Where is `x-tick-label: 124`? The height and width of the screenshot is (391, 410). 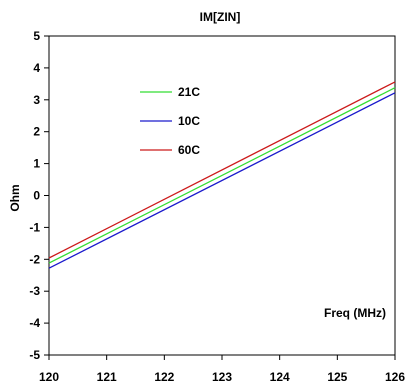 x-tick-label: 124 is located at coordinates (280, 377).